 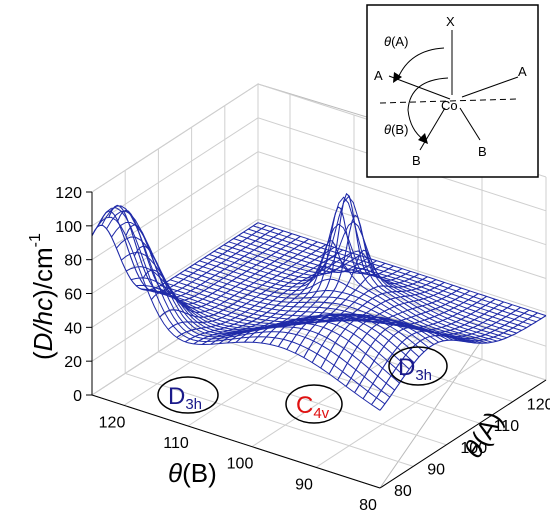 I want to click on z-axis-title-post: )/cm, so click(x=43, y=272).